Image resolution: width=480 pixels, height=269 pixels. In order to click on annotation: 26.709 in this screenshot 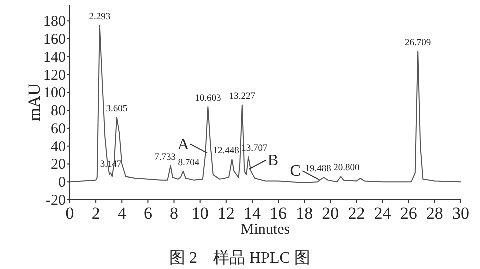, I will do `click(418, 43)`.